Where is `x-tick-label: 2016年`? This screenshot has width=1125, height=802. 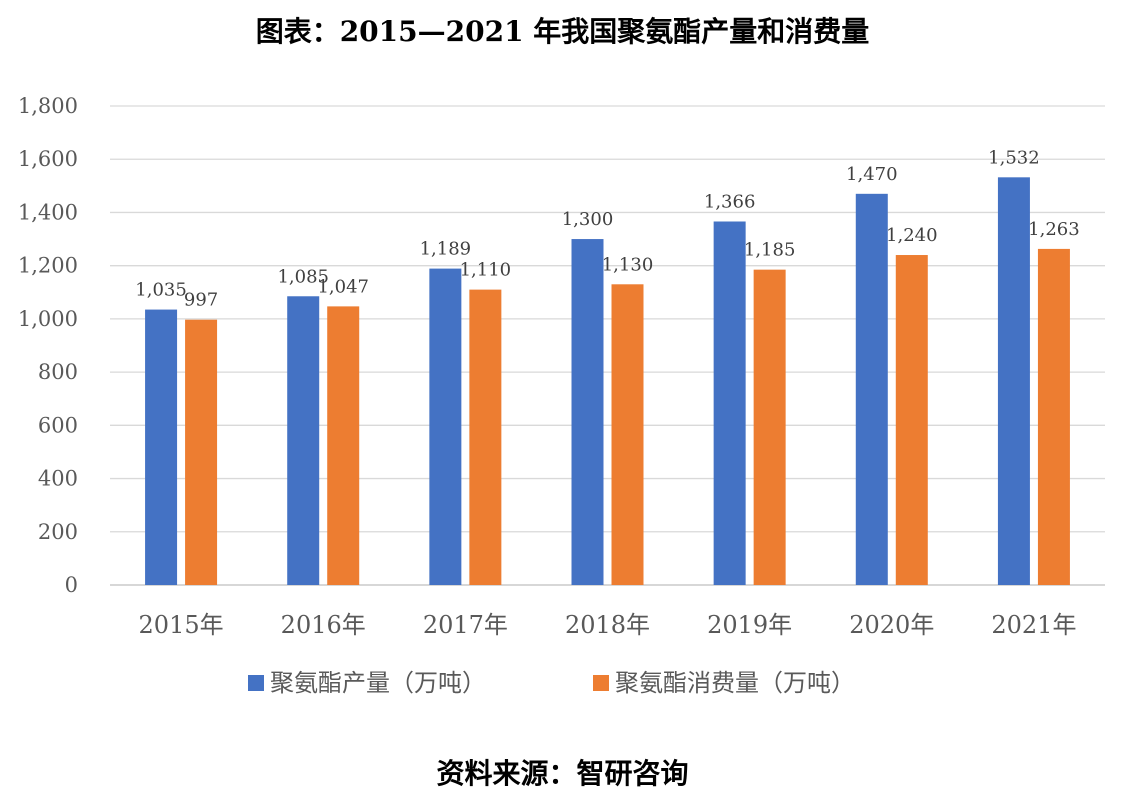 x-tick-label: 2016年 is located at coordinates (323, 625).